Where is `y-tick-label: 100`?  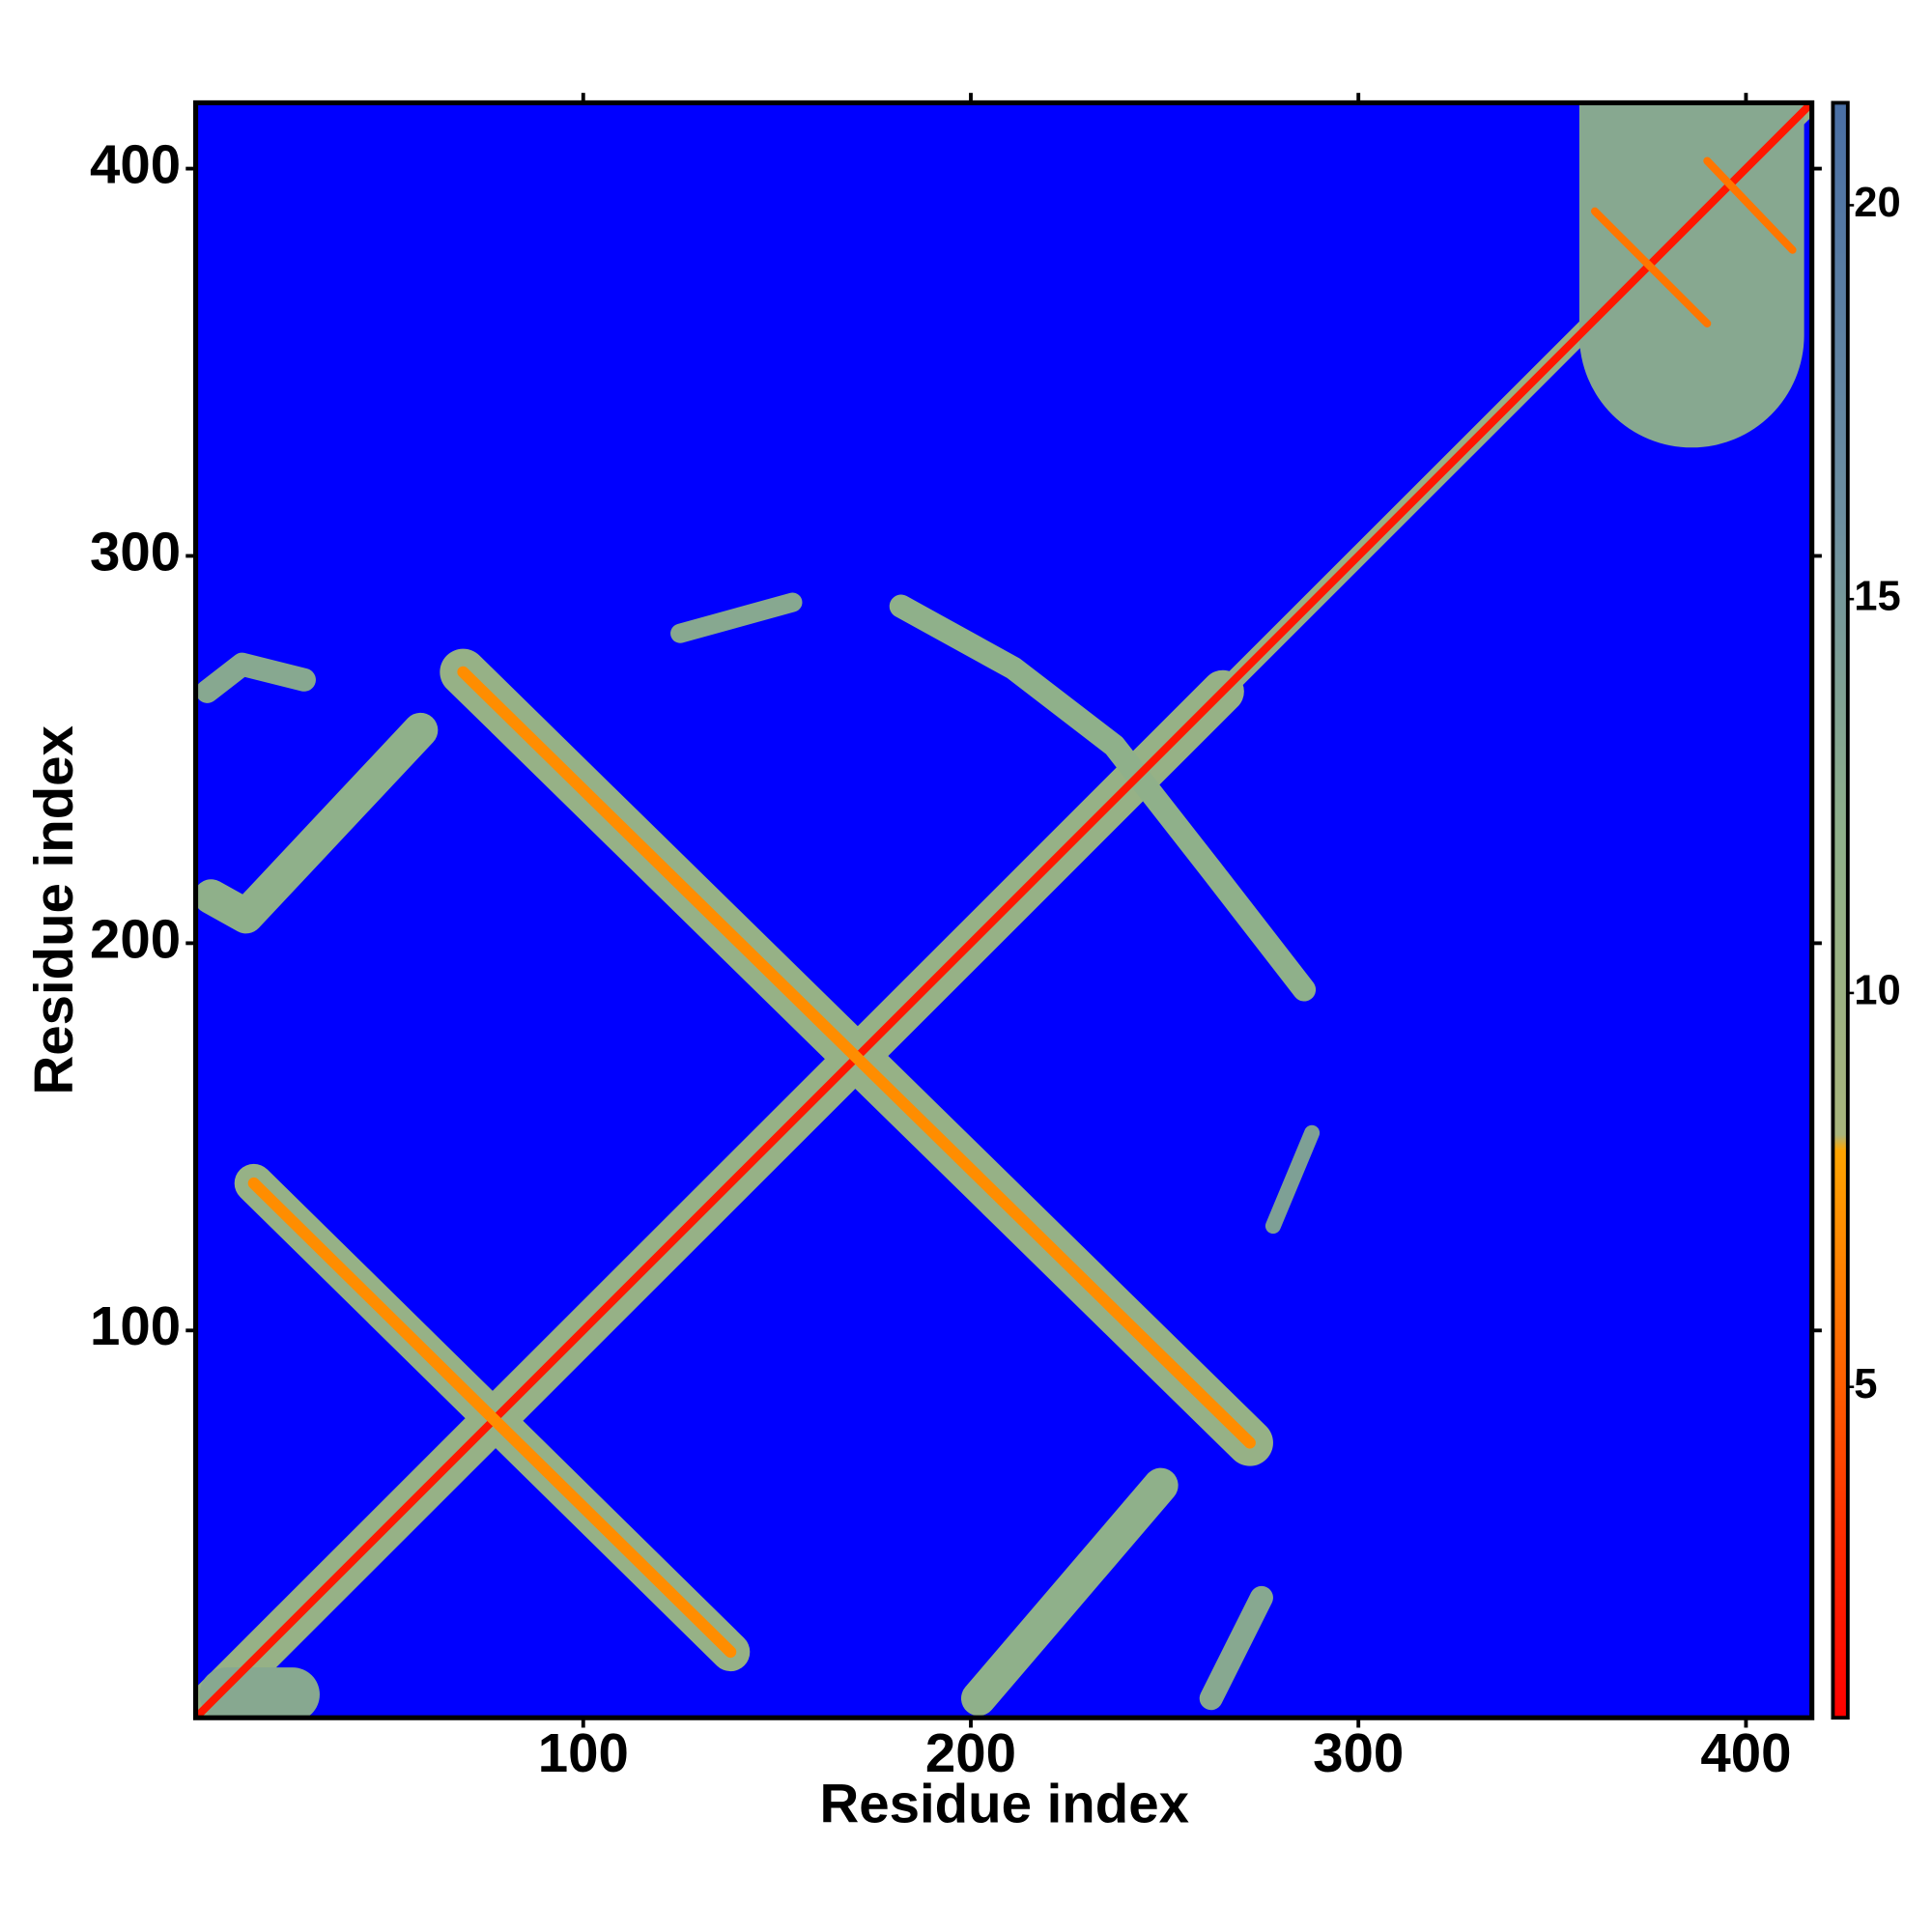 y-tick-label: 100 is located at coordinates (135, 1325).